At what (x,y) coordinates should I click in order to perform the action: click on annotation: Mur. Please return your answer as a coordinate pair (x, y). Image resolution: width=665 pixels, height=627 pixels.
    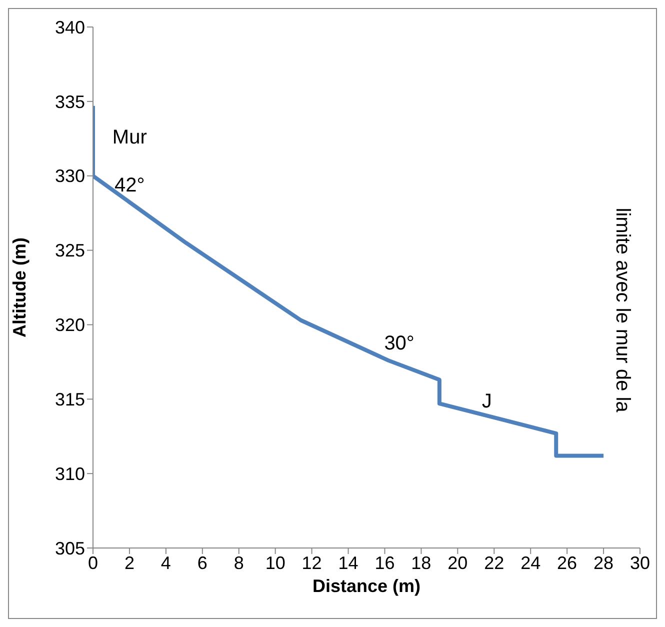
    Looking at the image, I should click on (129, 138).